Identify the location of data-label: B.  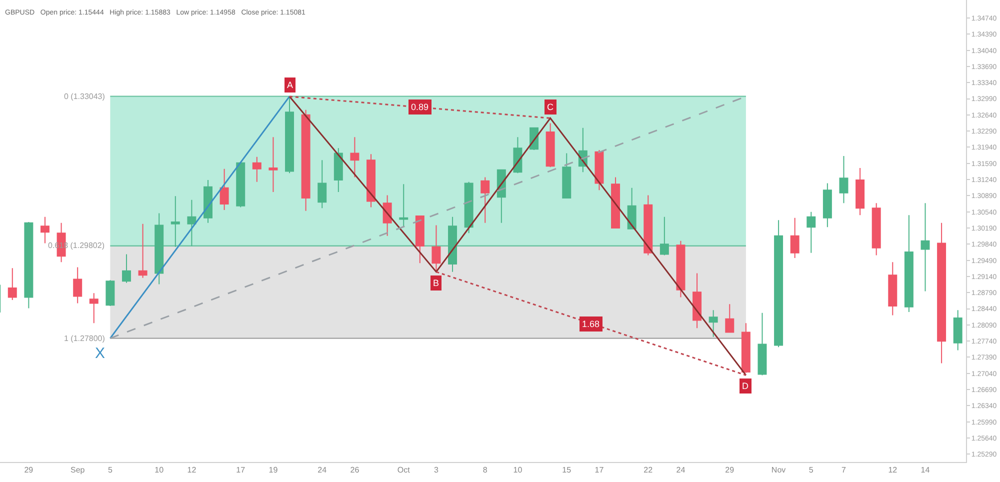
(436, 283).